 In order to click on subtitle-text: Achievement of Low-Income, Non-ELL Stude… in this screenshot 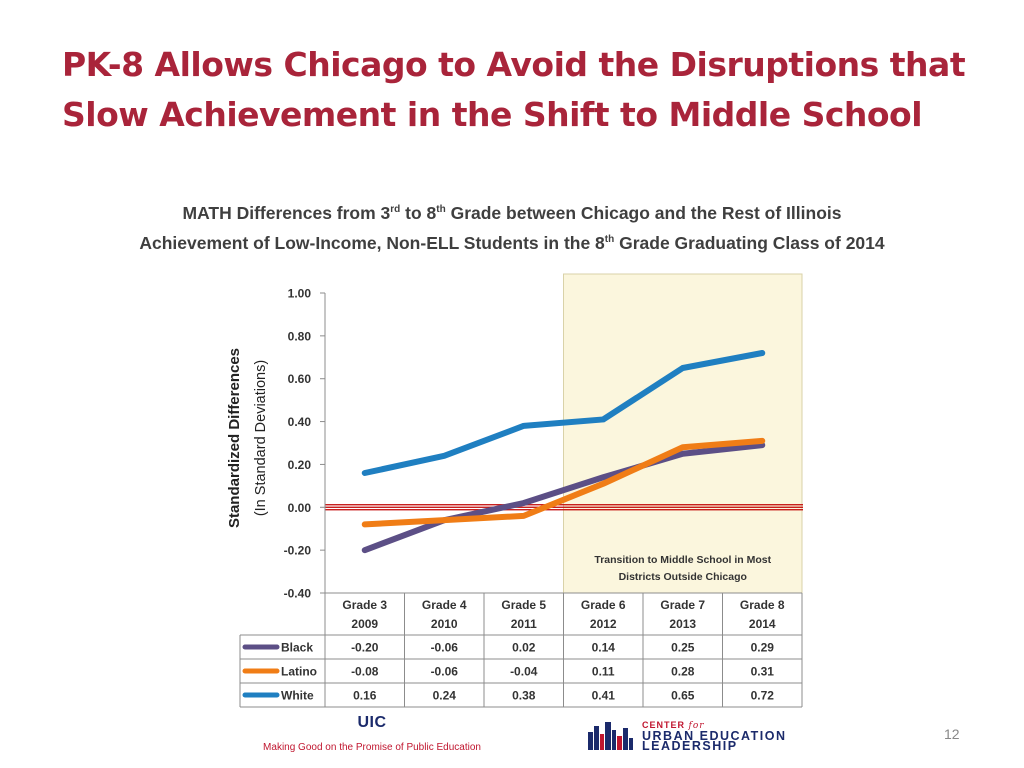, I will do `click(372, 243)`.